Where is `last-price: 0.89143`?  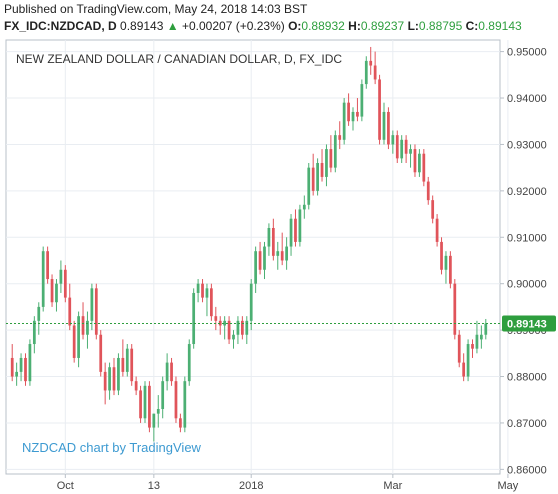 last-price: 0.89143 is located at coordinates (142, 26).